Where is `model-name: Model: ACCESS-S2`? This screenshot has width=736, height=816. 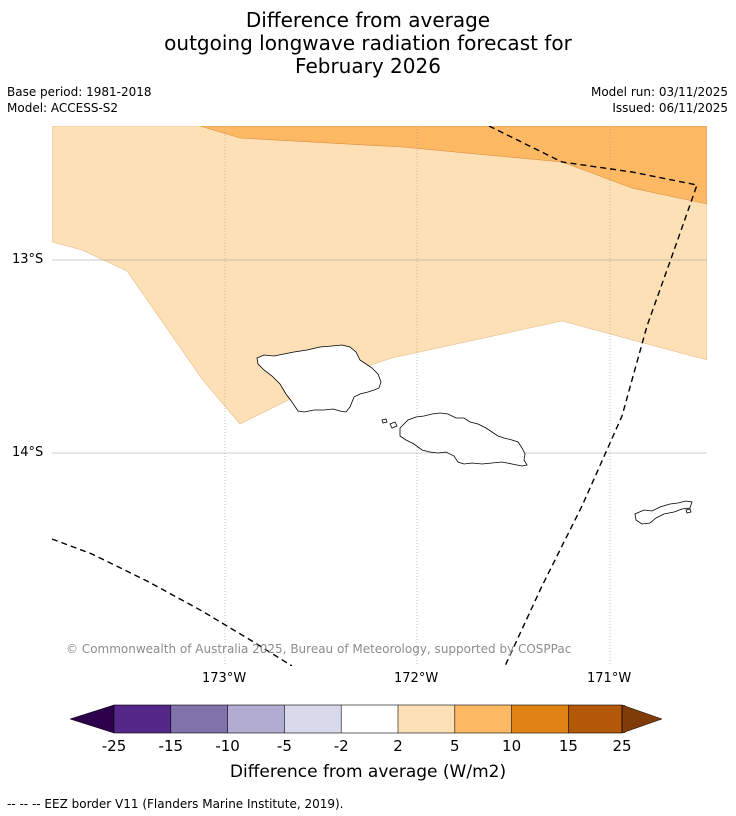
model-name: Model: ACCESS-S2 is located at coordinates (63, 108).